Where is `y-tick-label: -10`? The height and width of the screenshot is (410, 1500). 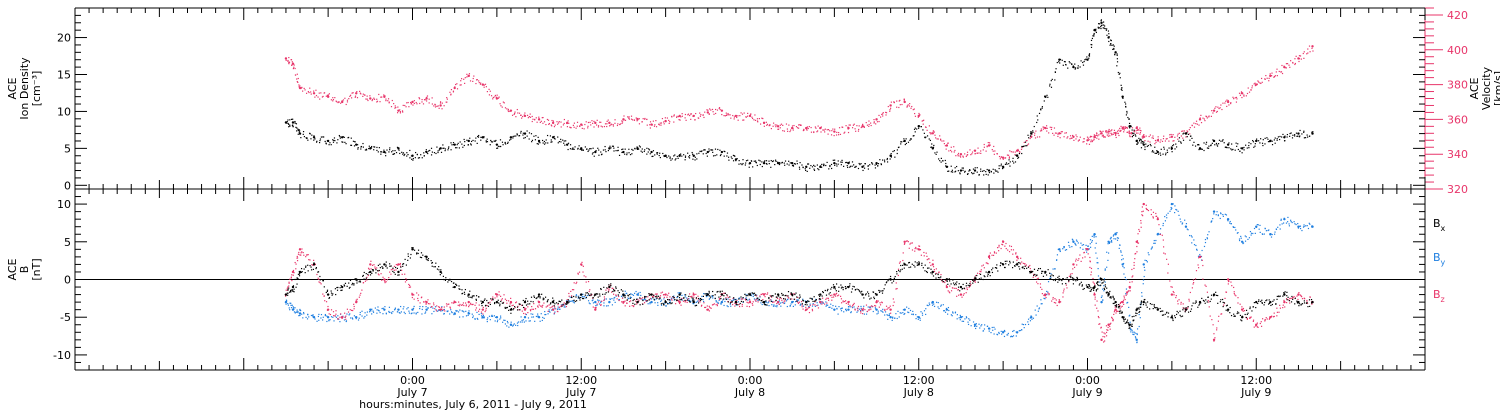 y-tick-label: -10 is located at coordinates (62, 355).